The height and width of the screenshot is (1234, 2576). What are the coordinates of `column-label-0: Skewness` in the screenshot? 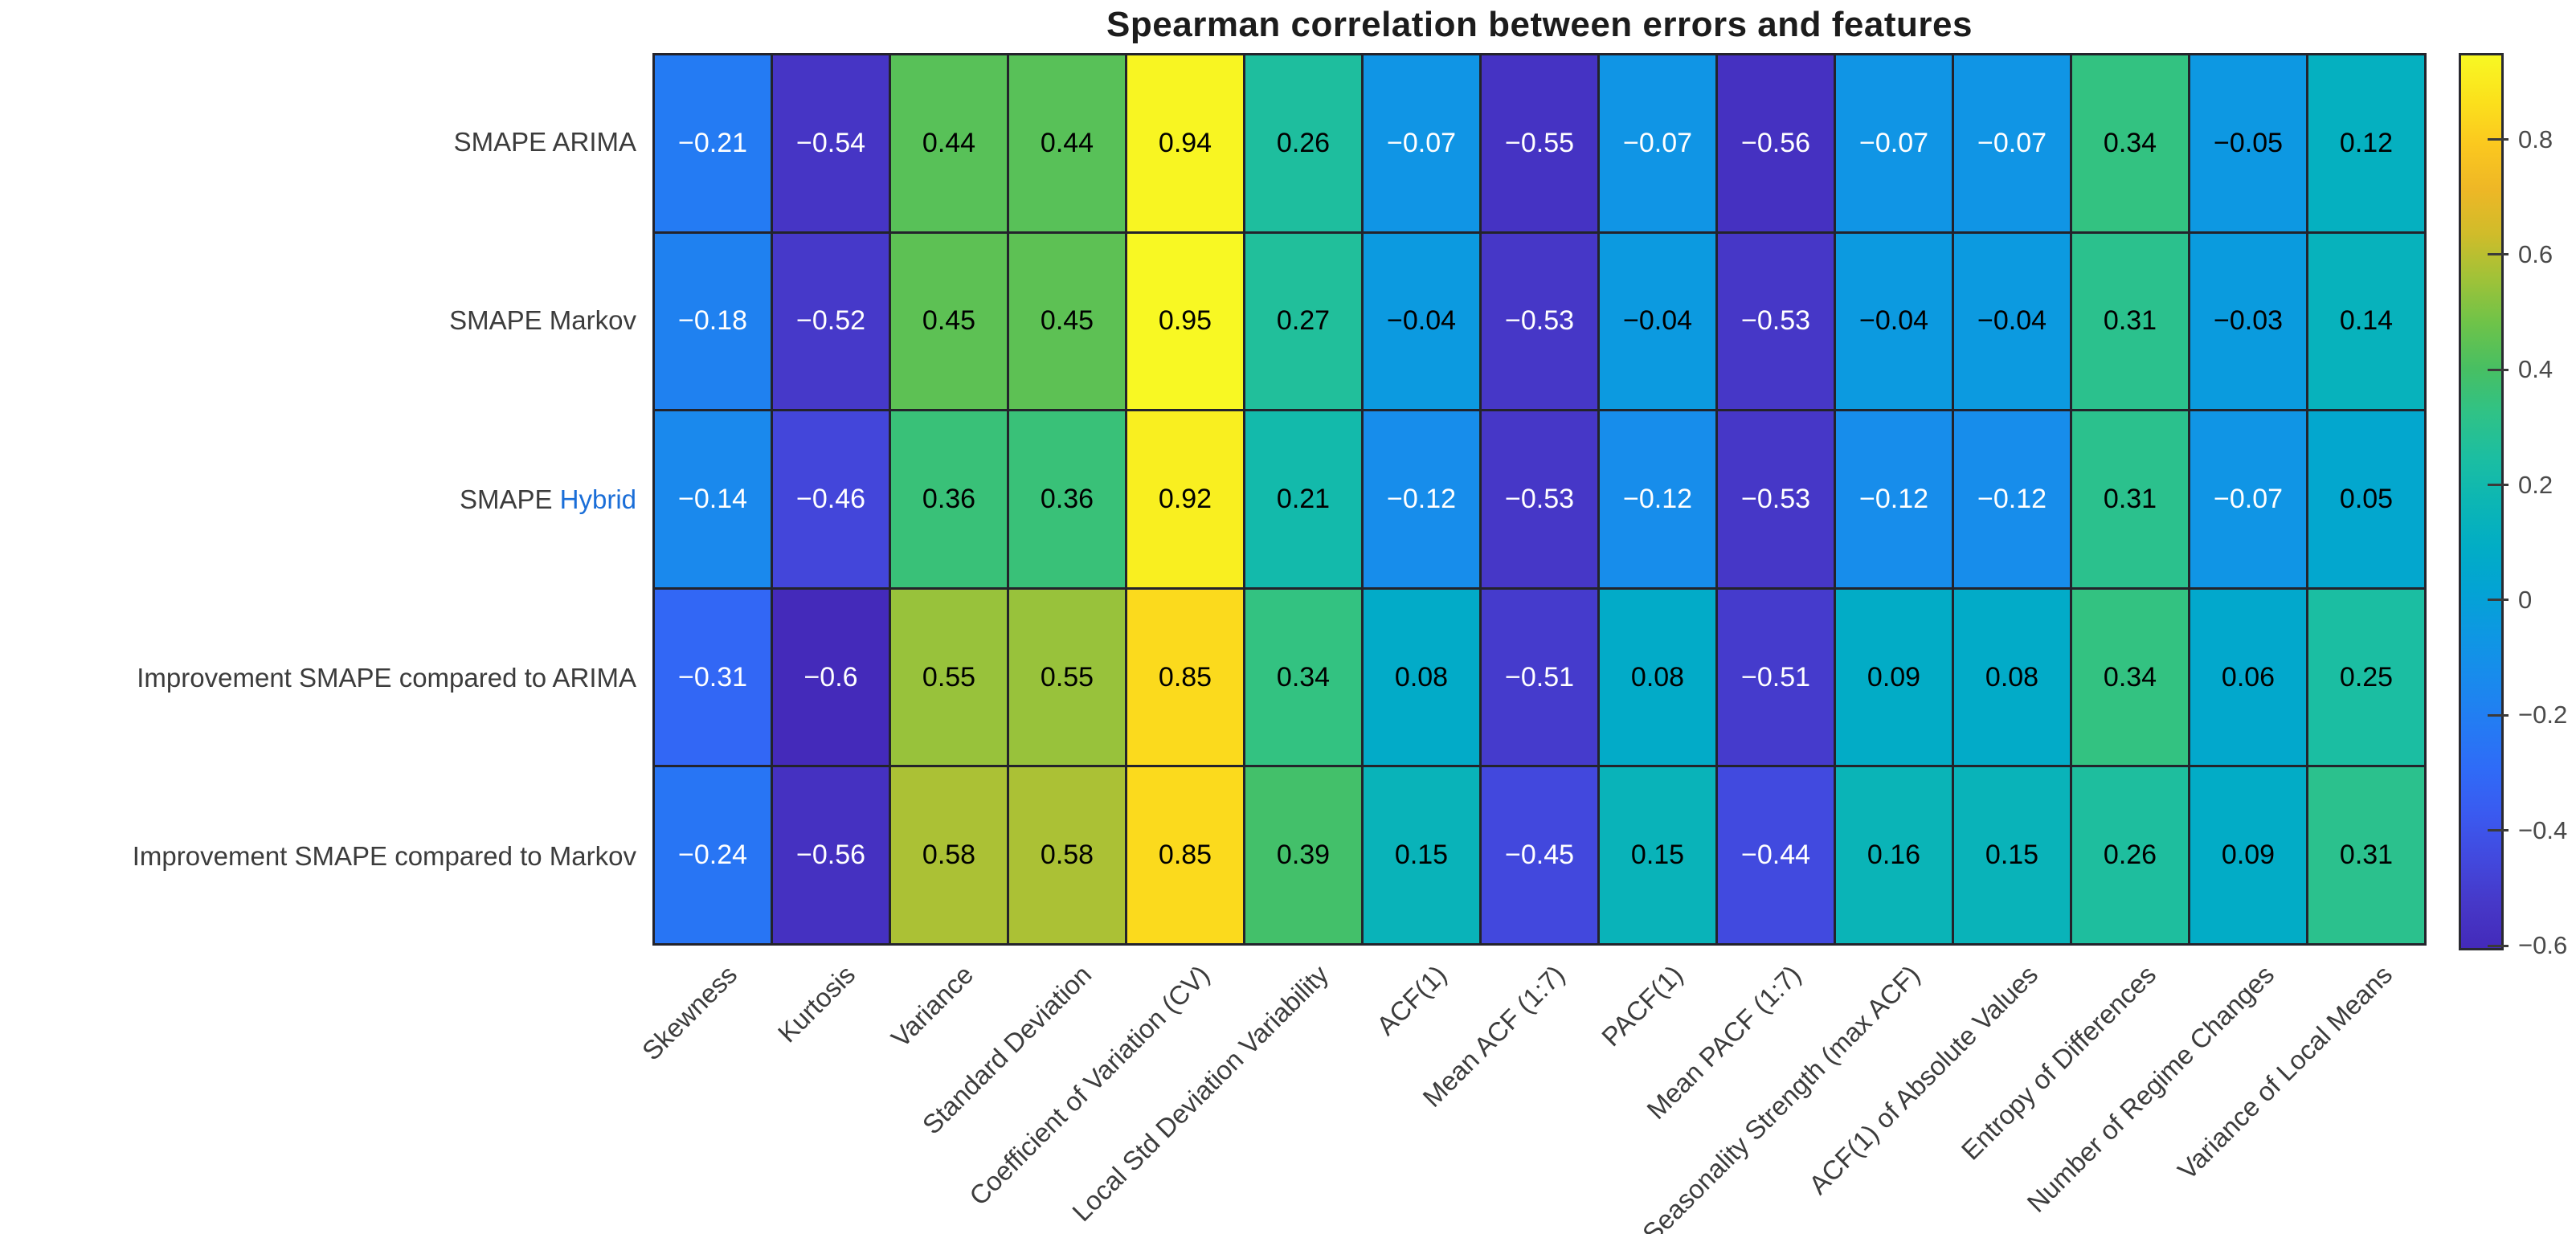 It's located at (689, 1013).